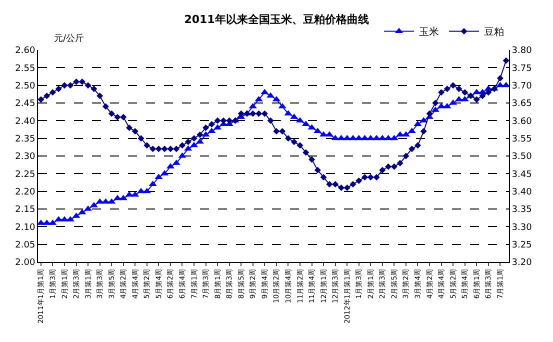 This screenshot has height=342, width=553. What do you see at coordinates (25, 210) in the screenshot?
I see `y-tick-label: 2.15` at bounding box center [25, 210].